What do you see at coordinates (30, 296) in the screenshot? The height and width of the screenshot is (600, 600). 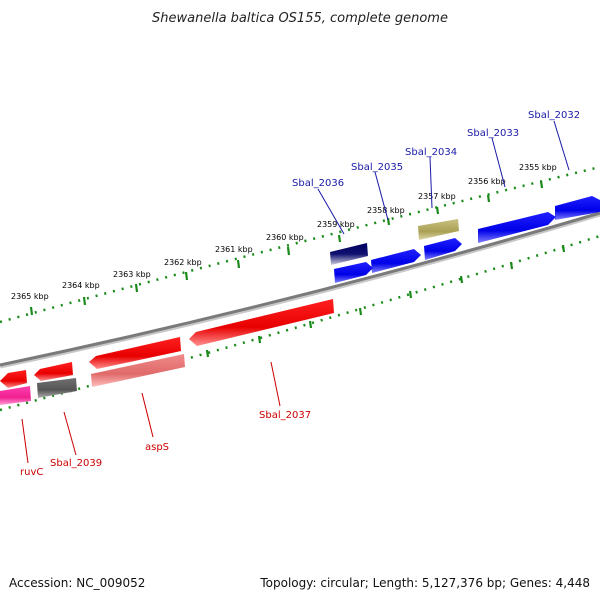 I see `tick-label: 2365 kbp` at bounding box center [30, 296].